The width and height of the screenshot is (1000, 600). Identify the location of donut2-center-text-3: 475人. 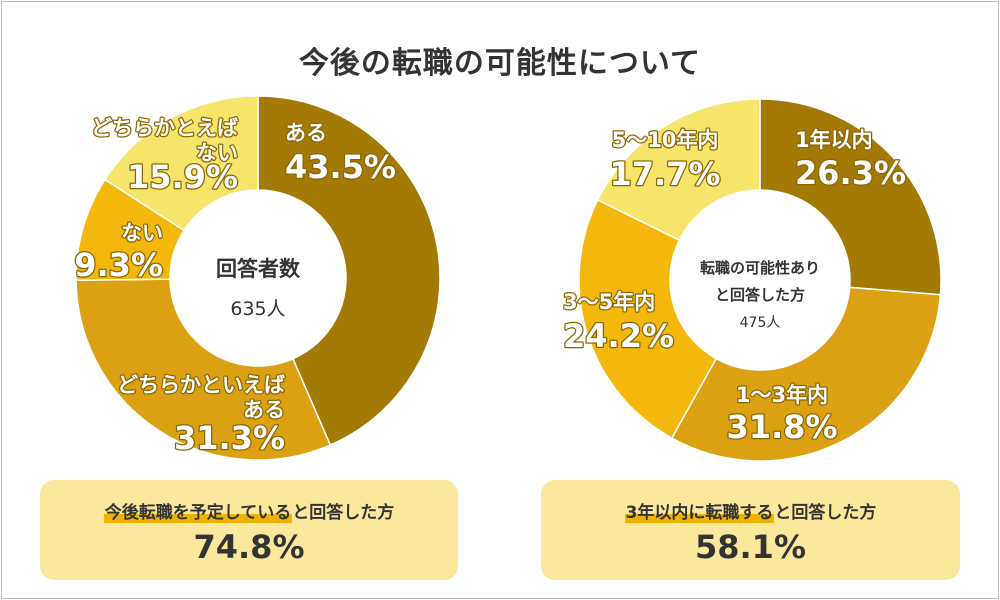
(760, 323).